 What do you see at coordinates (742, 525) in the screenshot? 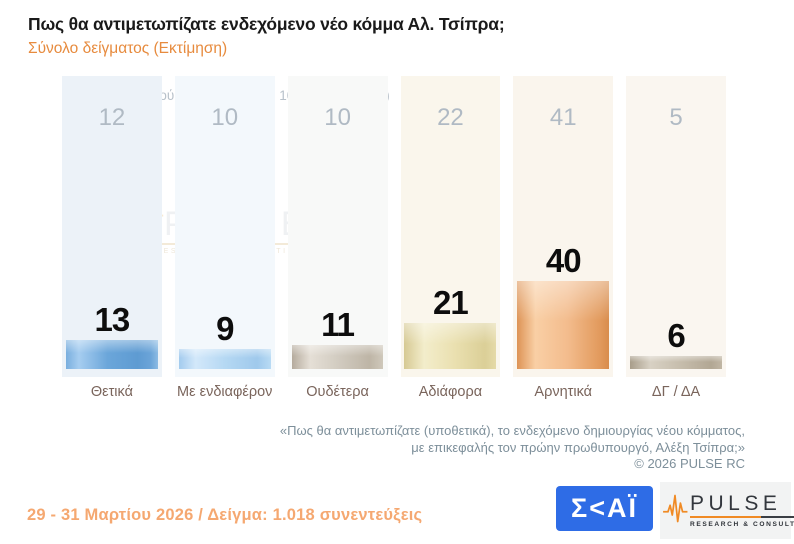
I see `pulse-logo-tagline: RESEARCH & CONSULTING` at bounding box center [742, 525].